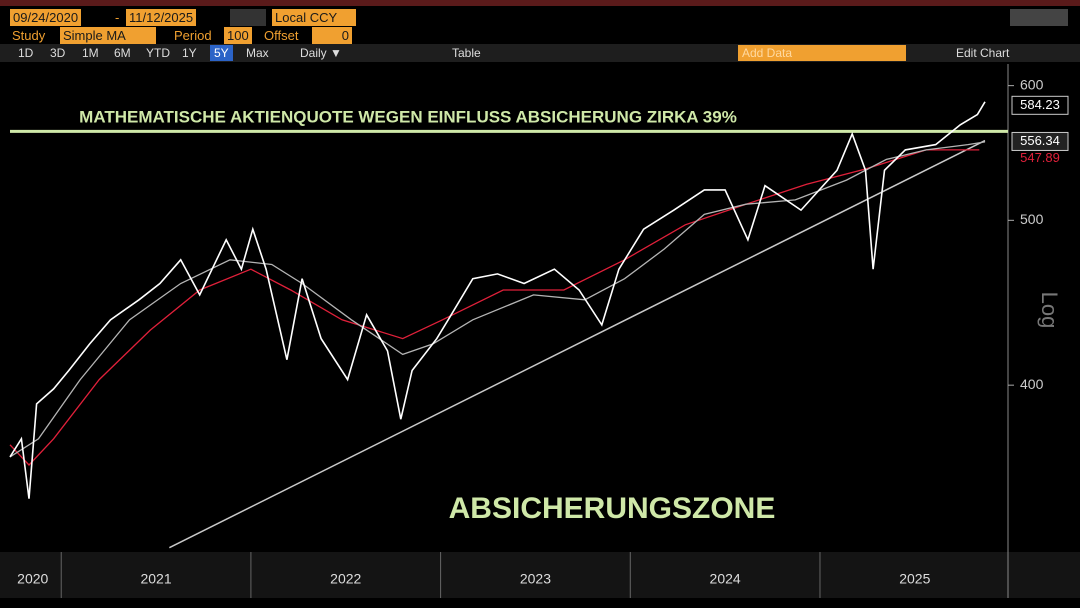  I want to click on last-value-label: 584.23, so click(1040, 104).